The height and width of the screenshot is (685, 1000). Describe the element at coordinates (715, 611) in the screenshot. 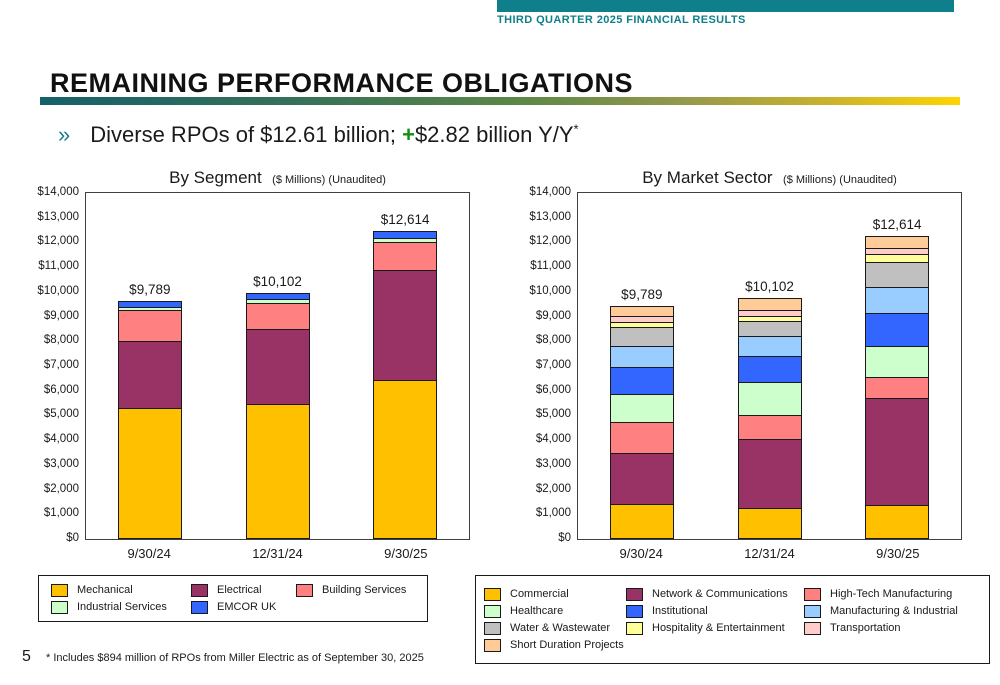

I see `legend-item: Institutional` at that location.